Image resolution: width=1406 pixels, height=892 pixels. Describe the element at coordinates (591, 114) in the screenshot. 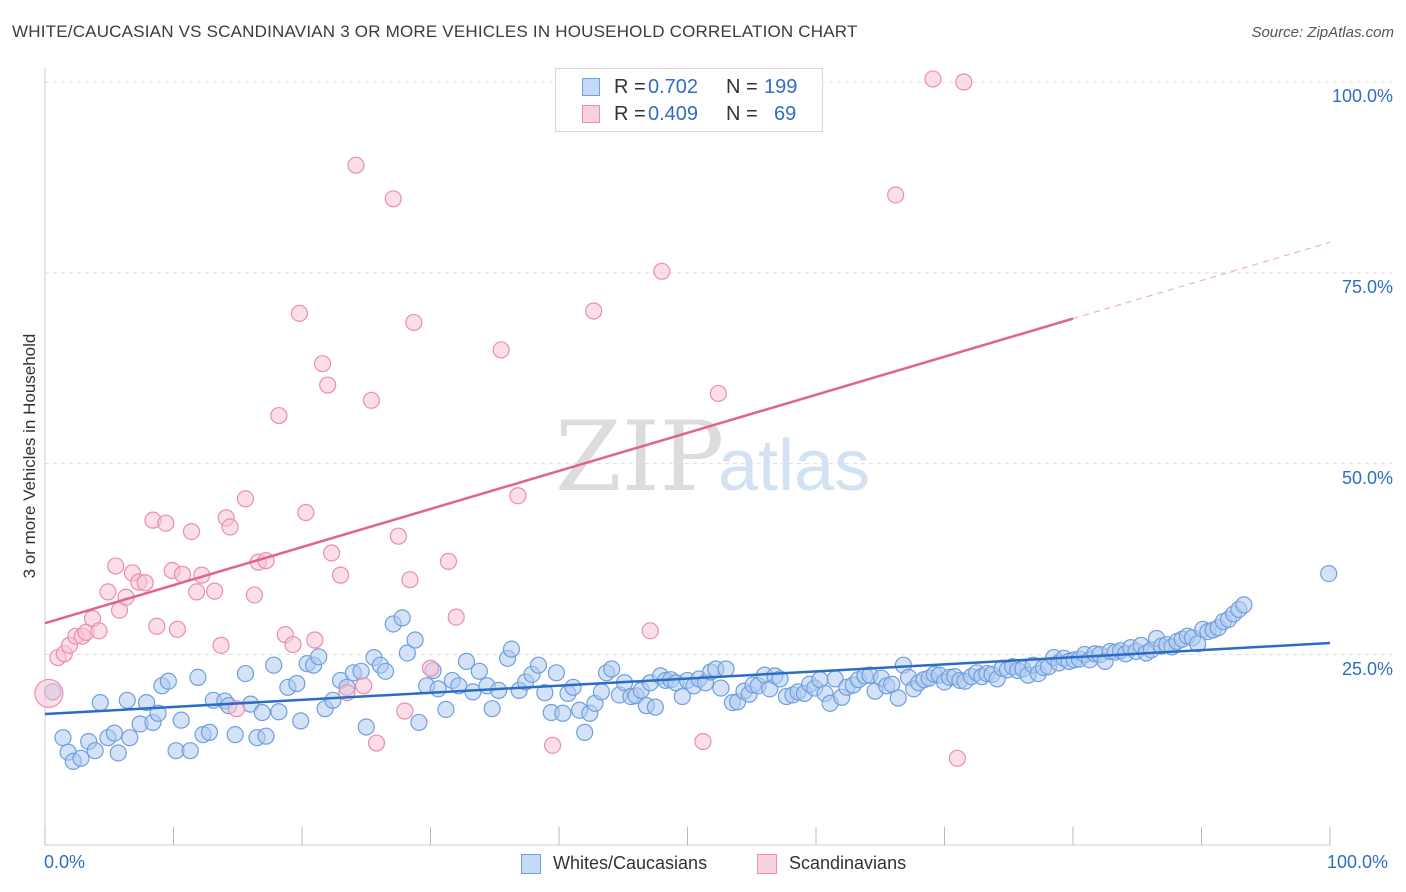

I see `legend-swatch-pink` at that location.